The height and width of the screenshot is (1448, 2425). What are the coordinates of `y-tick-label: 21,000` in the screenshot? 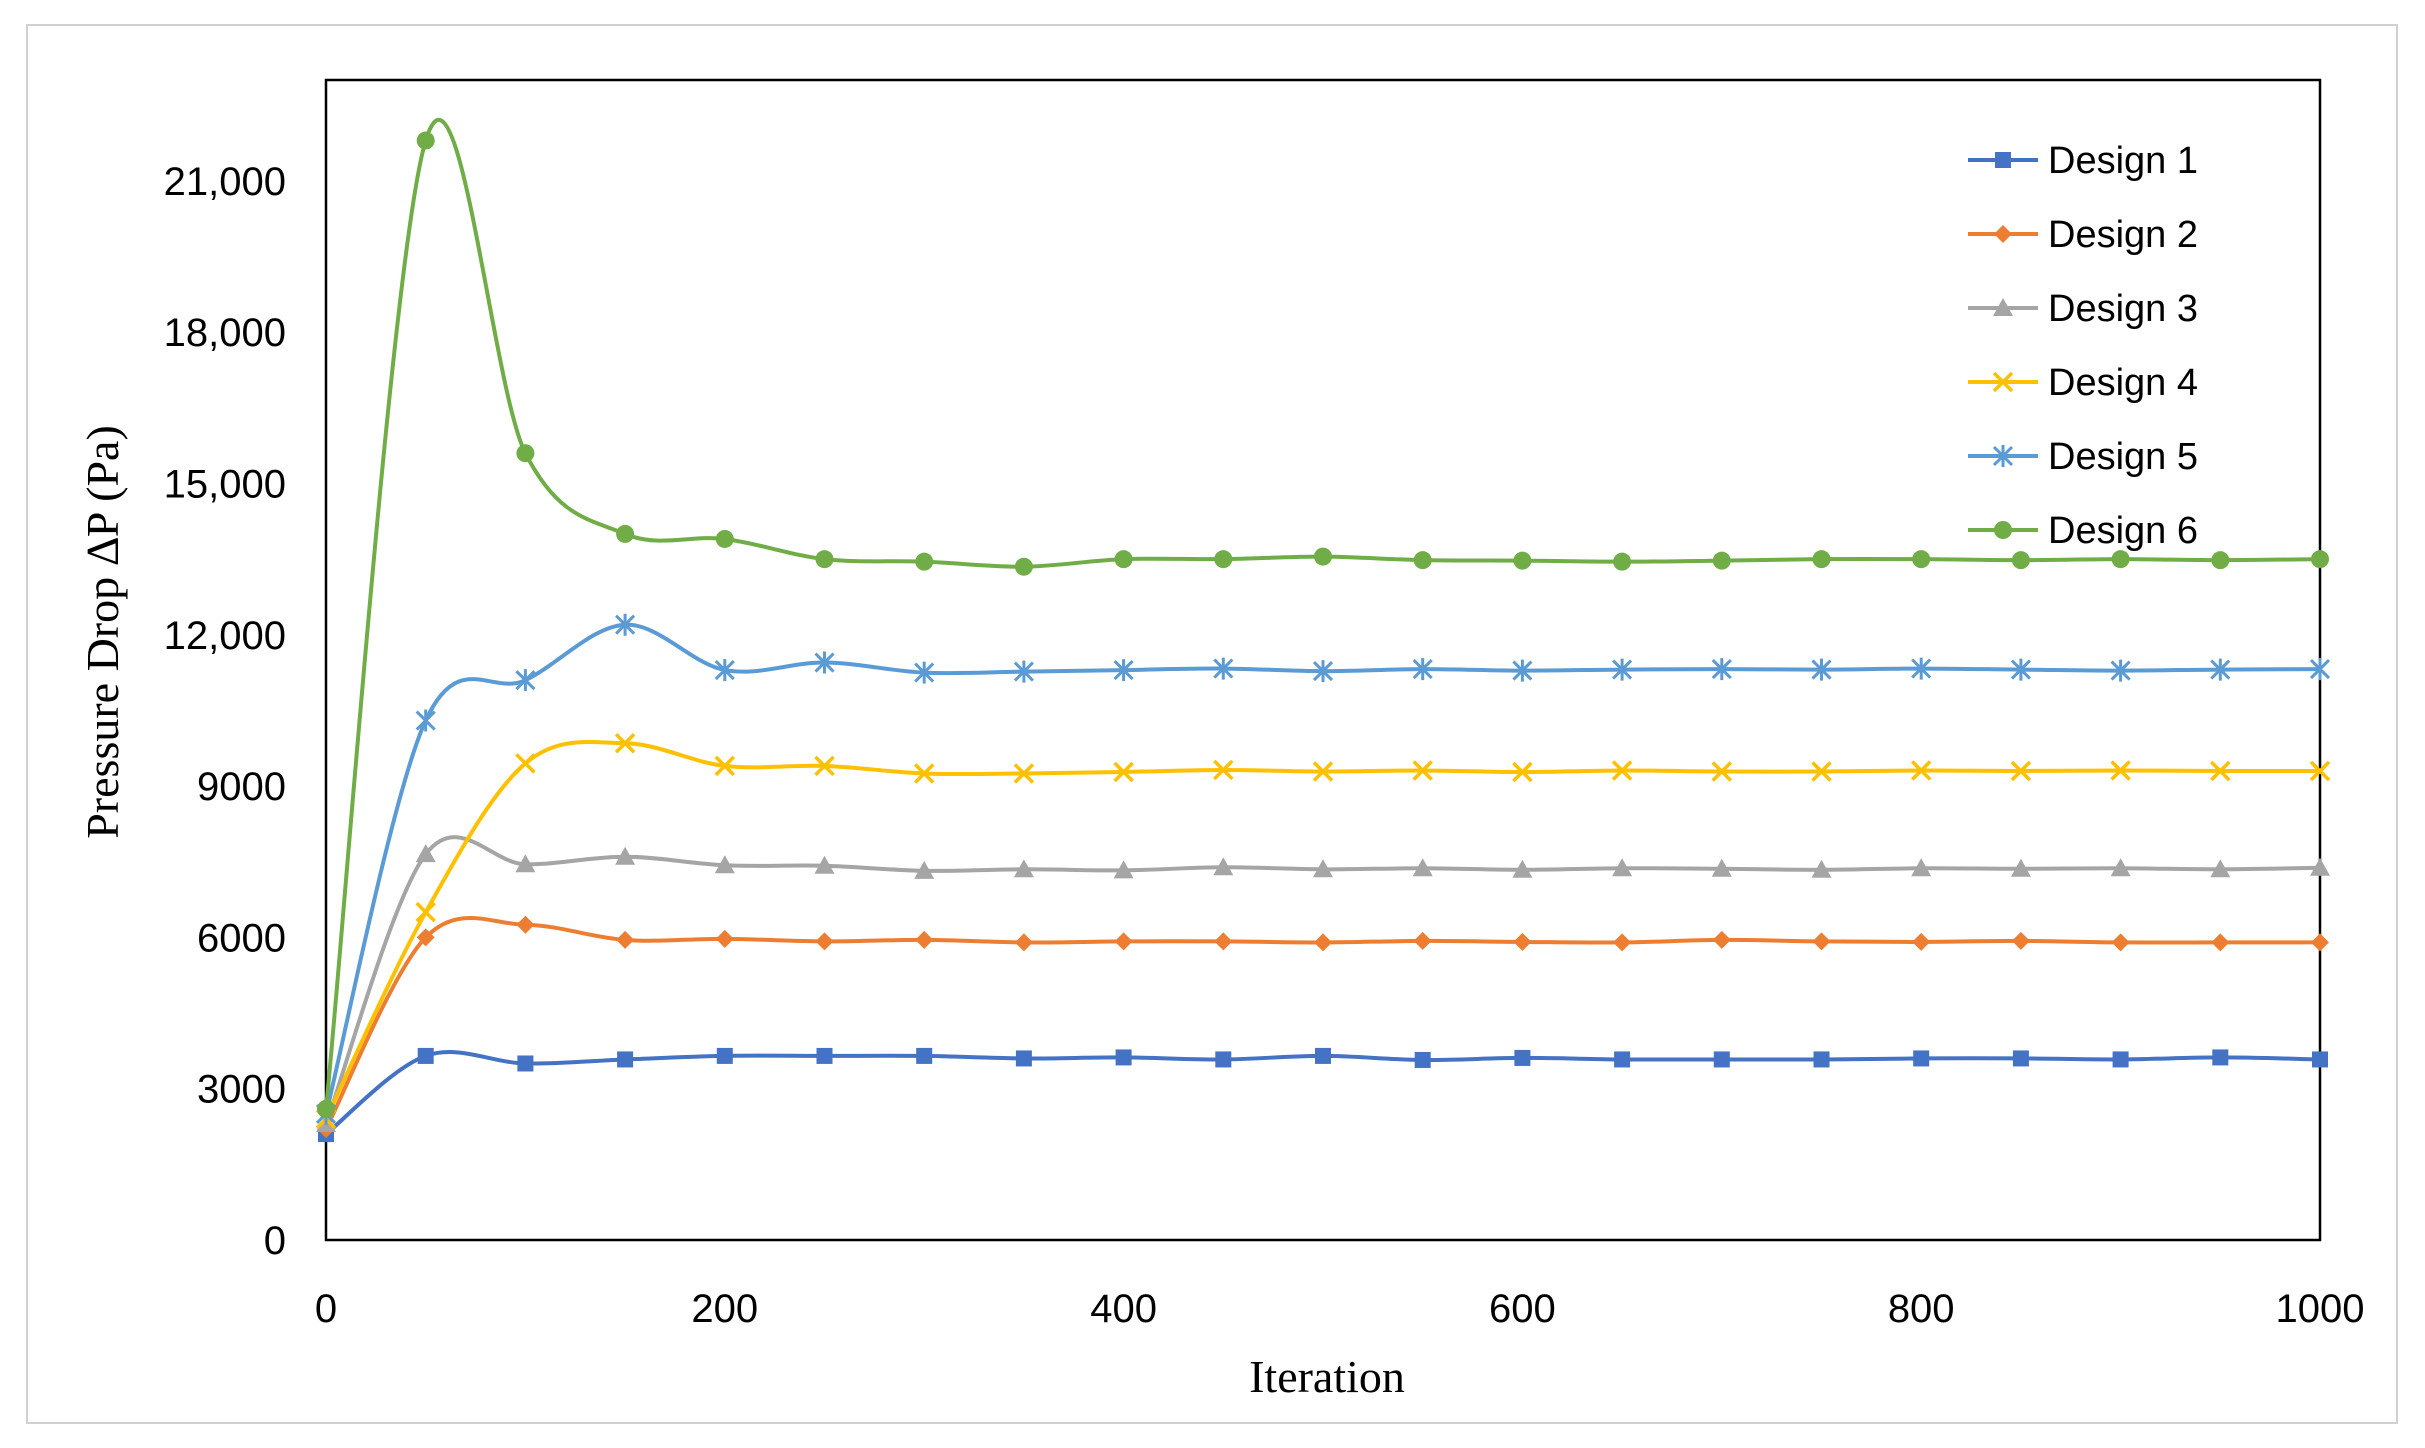 It's located at (225, 182).